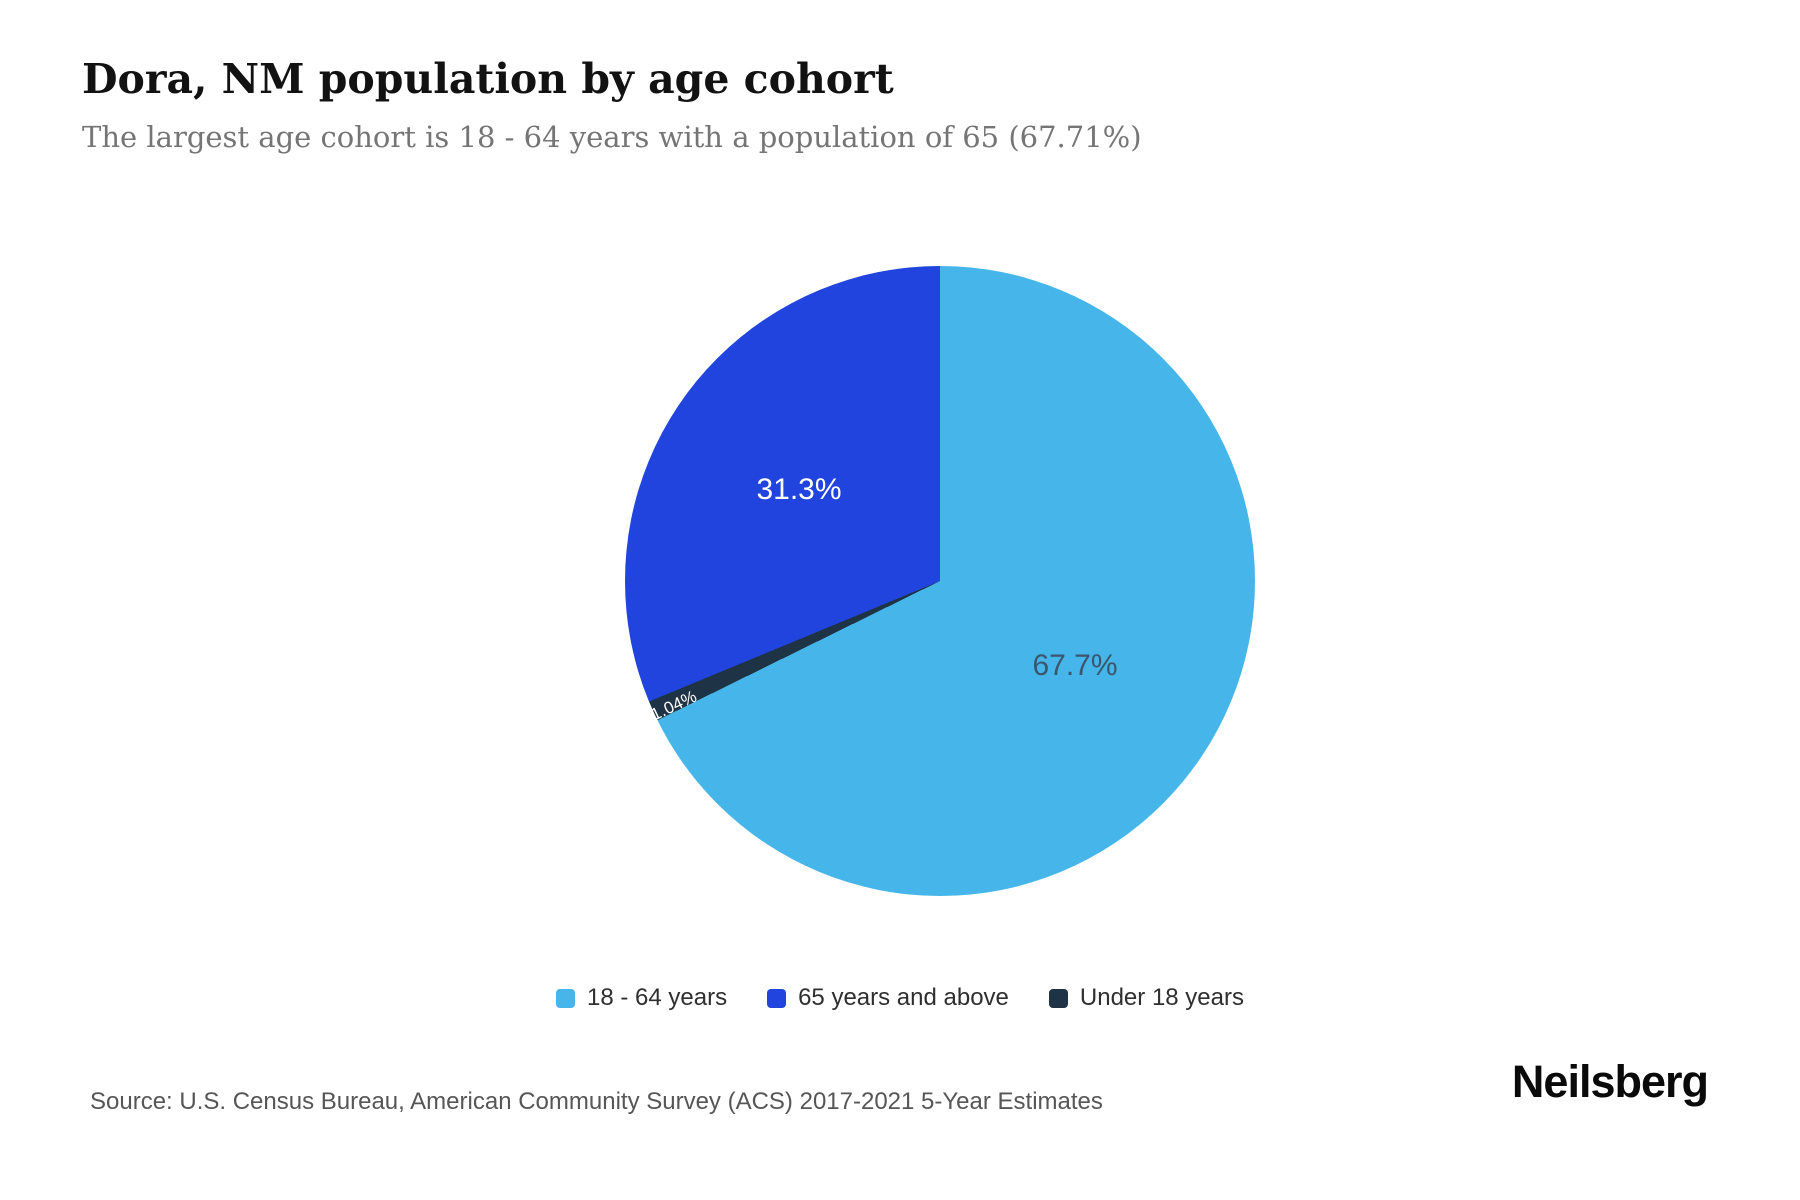  Describe the element at coordinates (657, 997) in the screenshot. I see `legend-label: 18 - 64 years` at that location.